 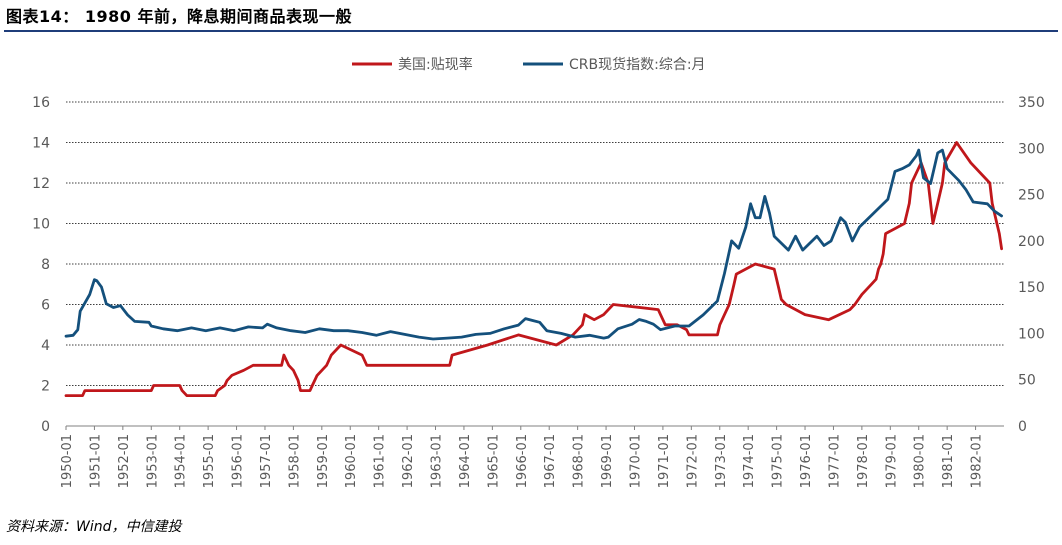 What do you see at coordinates (550, 461) in the screenshot?
I see `x-tick-label: 1967-01` at bounding box center [550, 461].